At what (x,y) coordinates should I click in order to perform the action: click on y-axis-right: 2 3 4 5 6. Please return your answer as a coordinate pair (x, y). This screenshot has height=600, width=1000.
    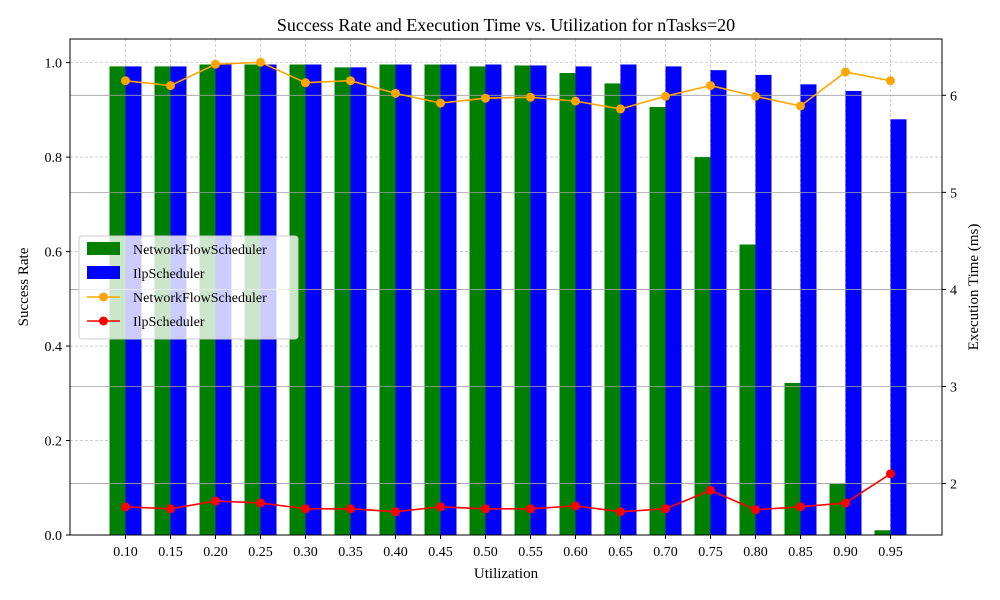
    Looking at the image, I should click on (949, 291).